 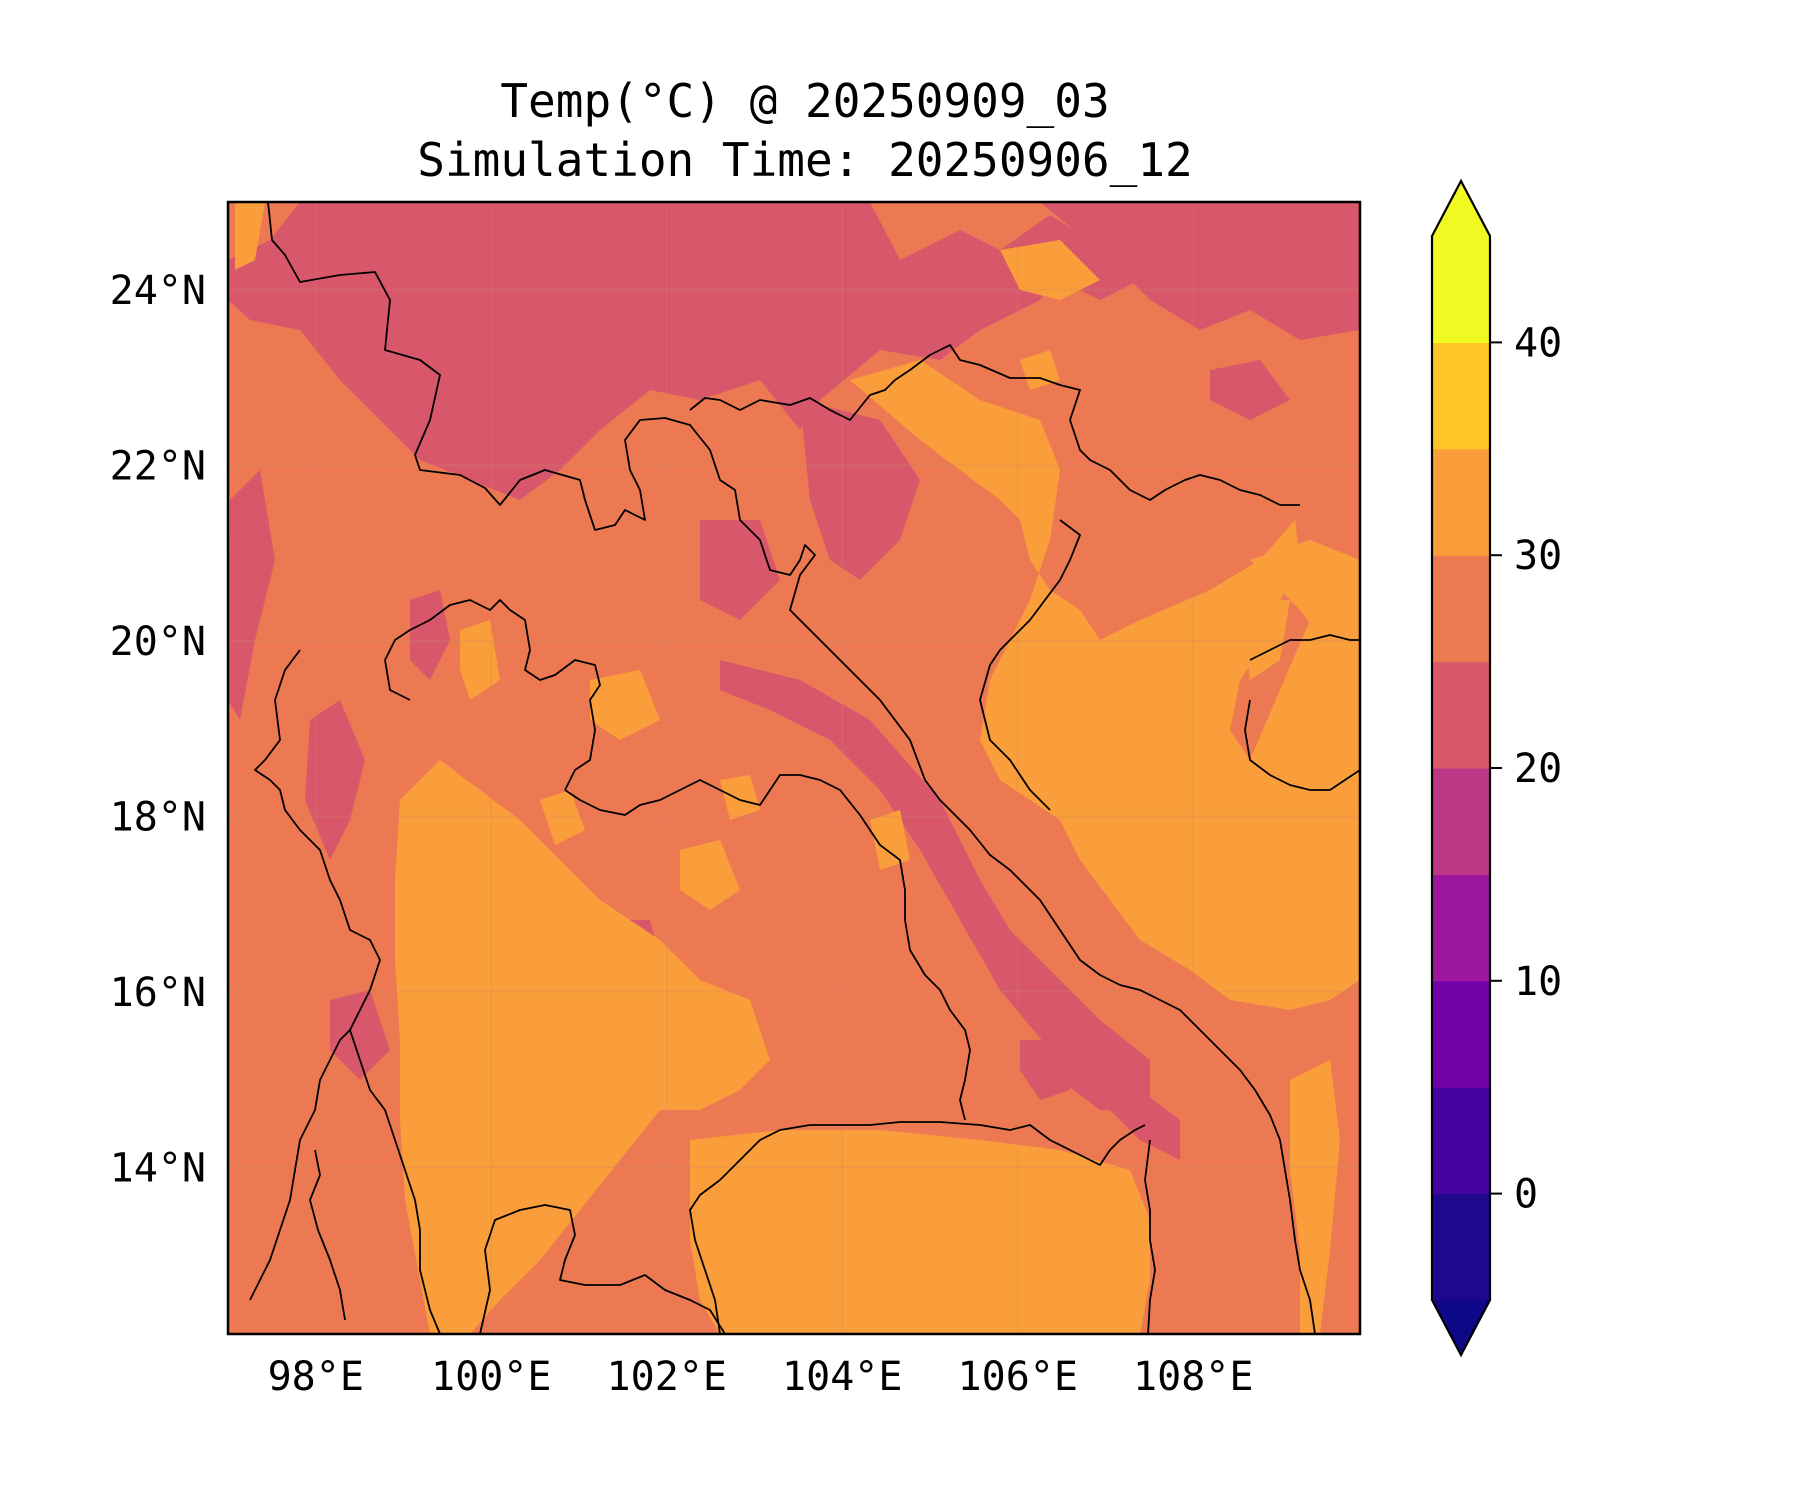 What do you see at coordinates (805, 101) in the screenshot?
I see `map-title-line-1: Temp(°C) @ 20250909_03` at bounding box center [805, 101].